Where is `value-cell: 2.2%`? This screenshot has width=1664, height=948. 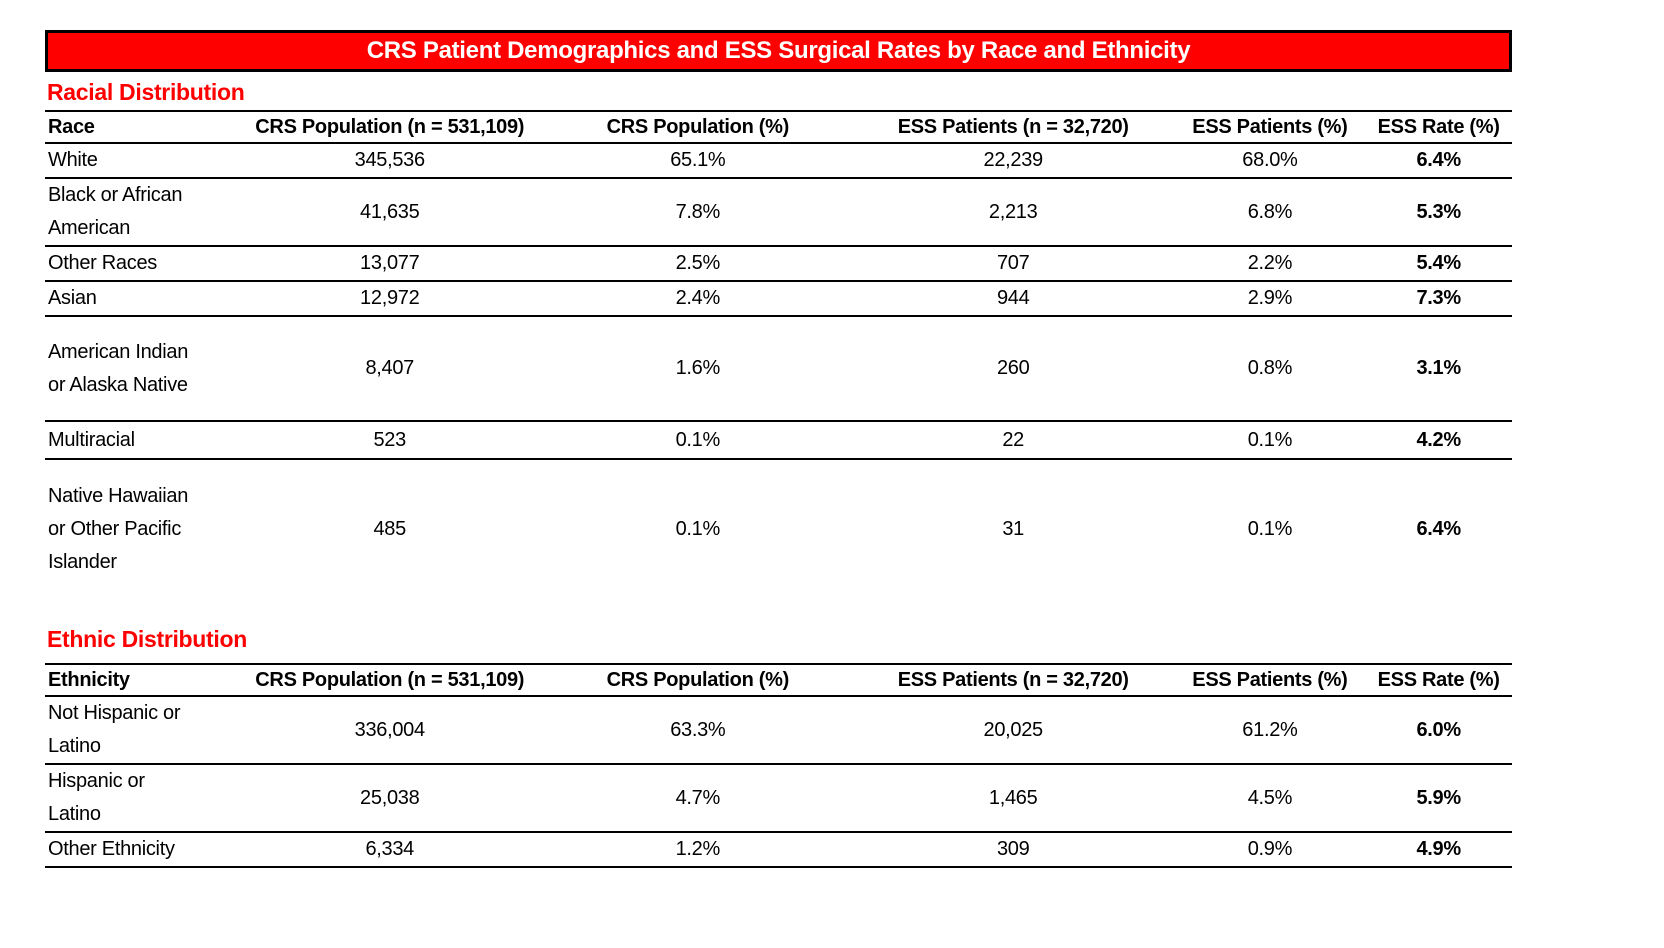
value-cell: 2.2% is located at coordinates (1270, 264).